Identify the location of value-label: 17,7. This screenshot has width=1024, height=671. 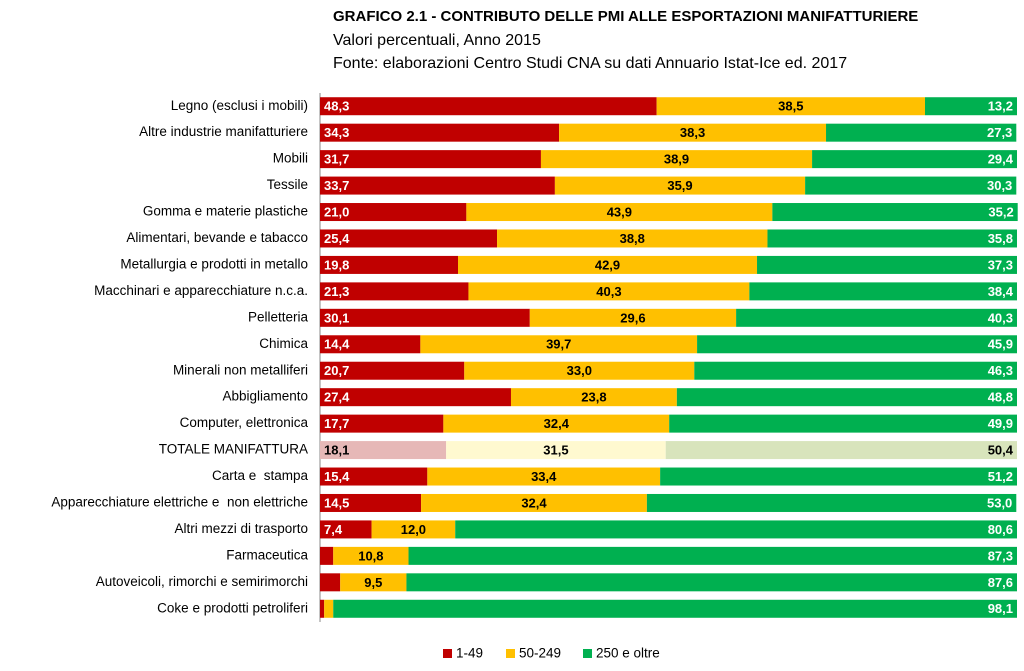
(336, 423).